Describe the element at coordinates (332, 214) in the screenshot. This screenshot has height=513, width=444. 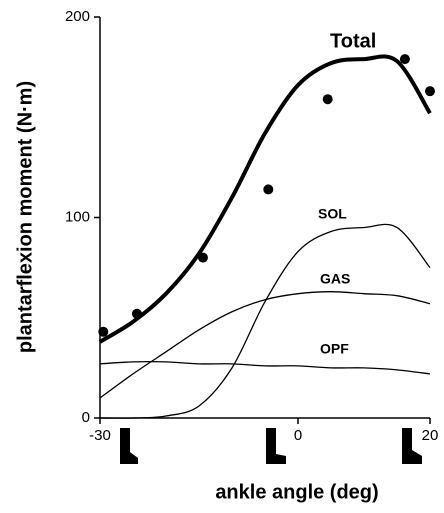
I see `series-label: SOL` at that location.